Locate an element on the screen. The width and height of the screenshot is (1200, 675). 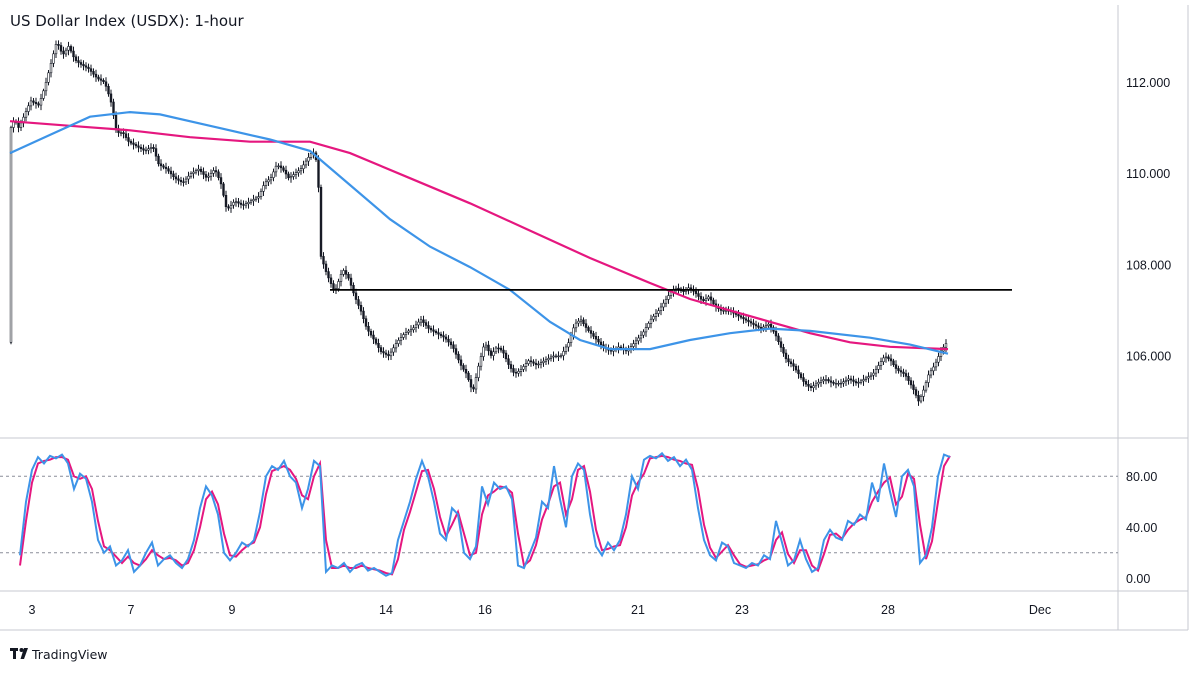
tradingview-logo: TradingView is located at coordinates (59, 654).